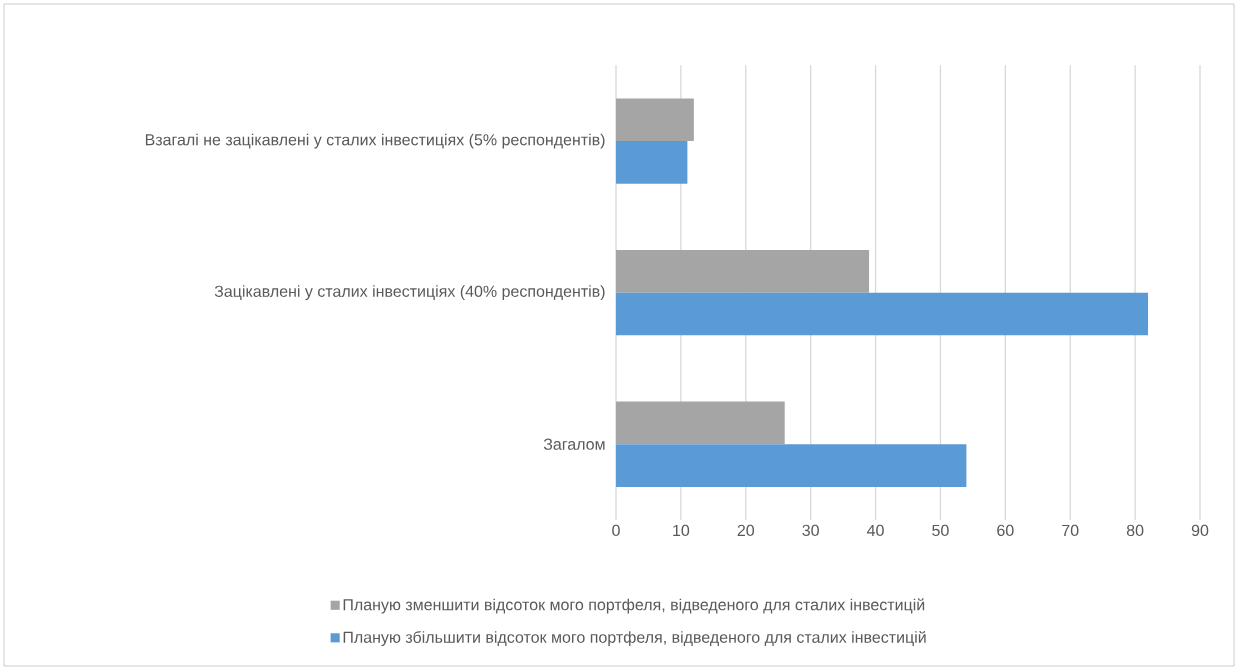  I want to click on y-tick-label: Взагалі не зацікавлені у сталих інвестиціях (5% респондентів), so click(375, 141).